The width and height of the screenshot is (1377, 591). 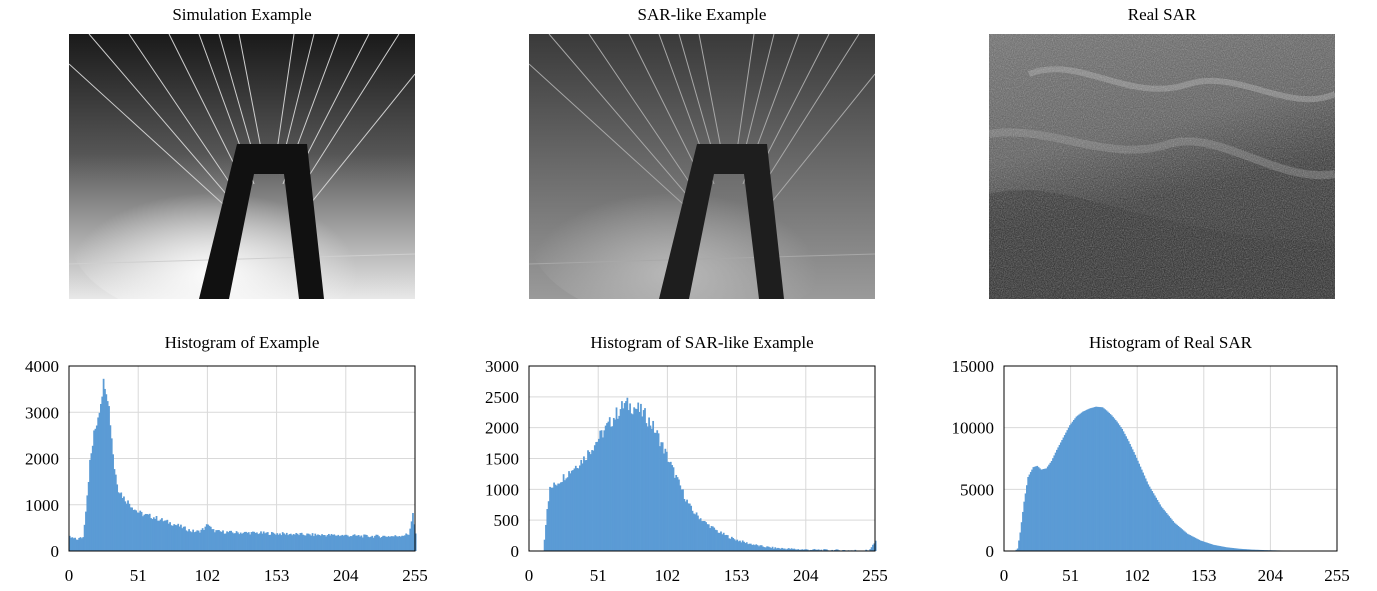 What do you see at coordinates (208, 575) in the screenshot?
I see `x-tick-label: 102` at bounding box center [208, 575].